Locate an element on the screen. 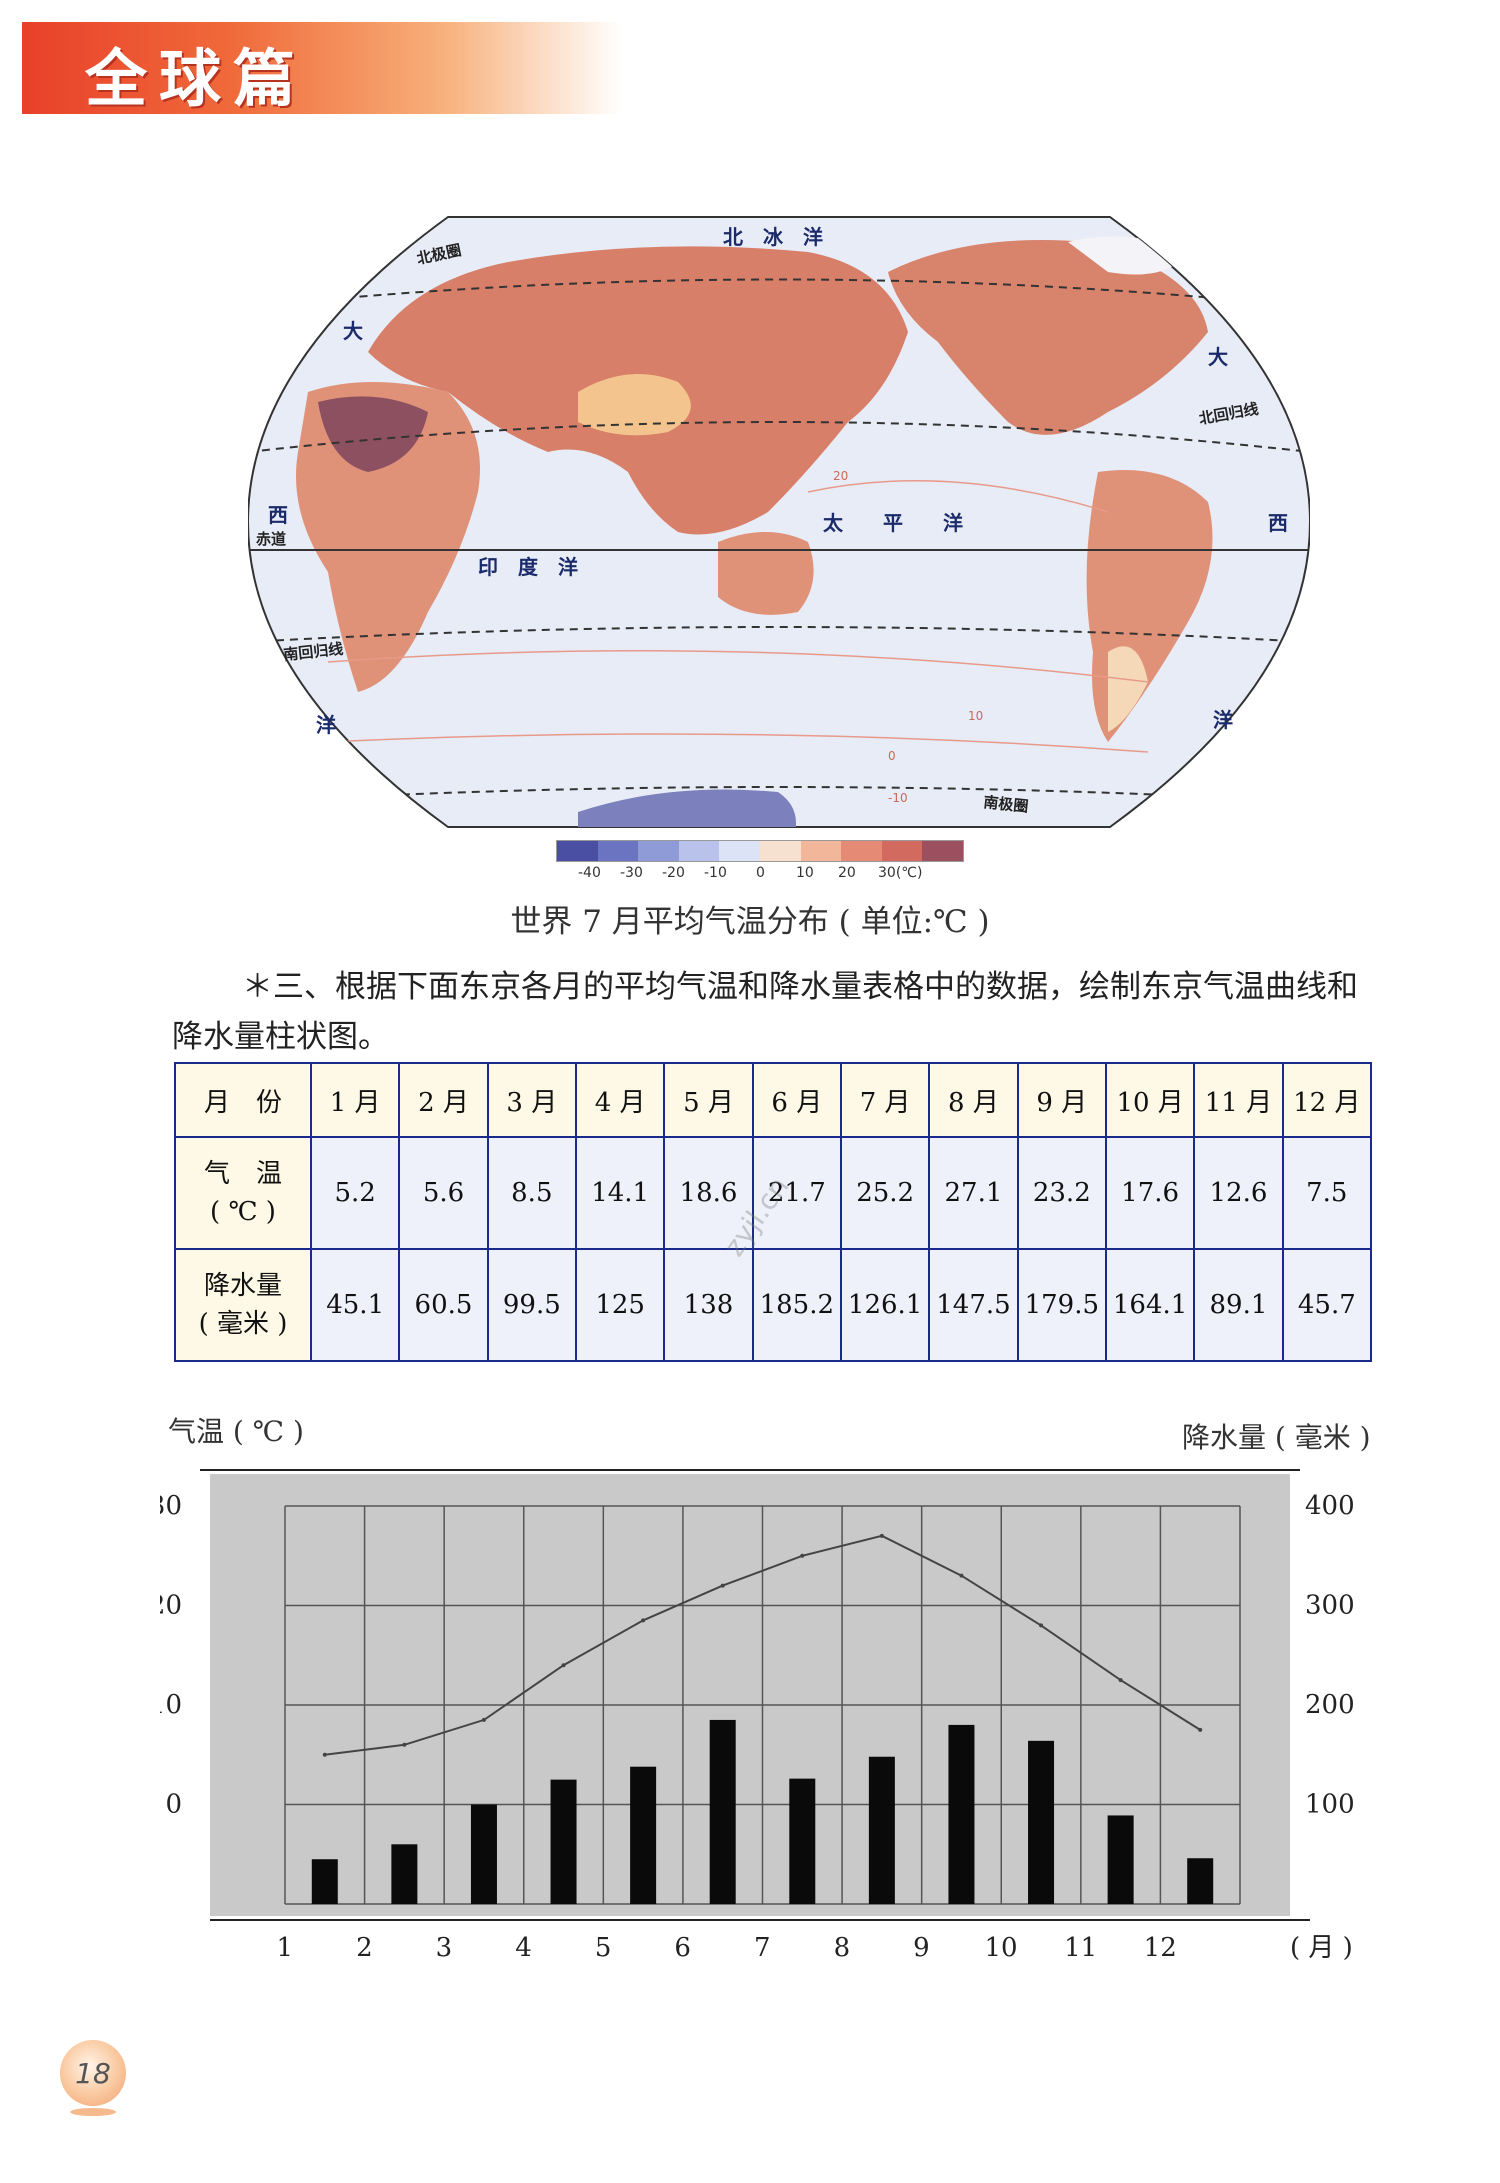  month-cell: 10 月 is located at coordinates (1150, 1100).